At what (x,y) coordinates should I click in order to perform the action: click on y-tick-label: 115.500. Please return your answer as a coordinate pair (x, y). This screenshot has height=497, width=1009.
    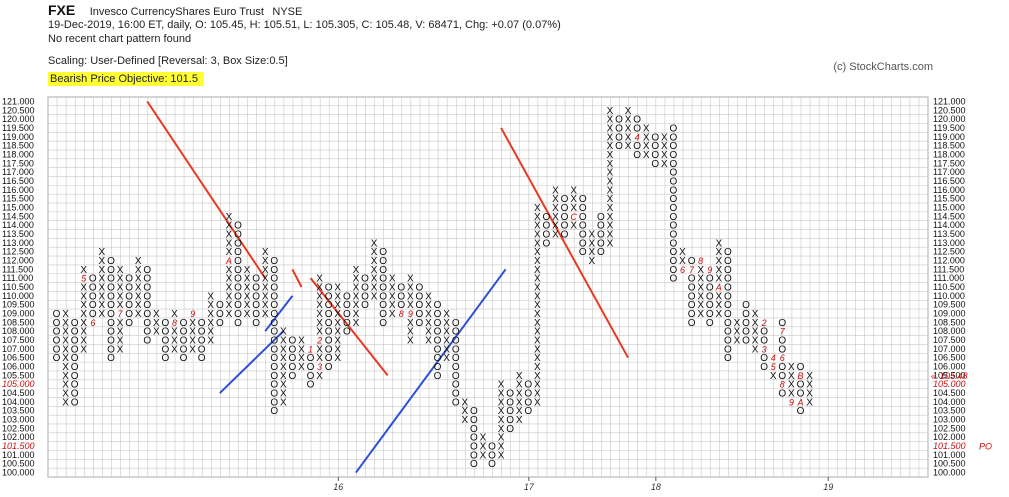
    Looking at the image, I should click on (18, 199).